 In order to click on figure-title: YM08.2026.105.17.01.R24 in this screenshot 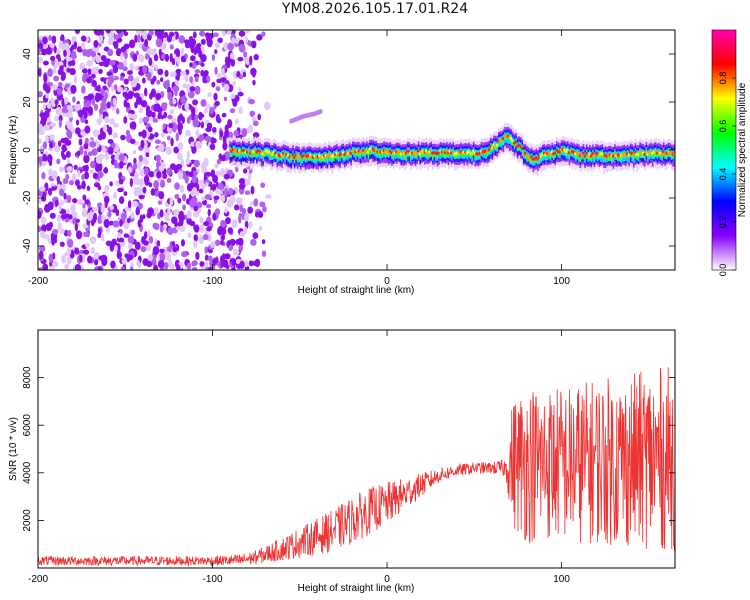, I will do `click(375, 9)`.